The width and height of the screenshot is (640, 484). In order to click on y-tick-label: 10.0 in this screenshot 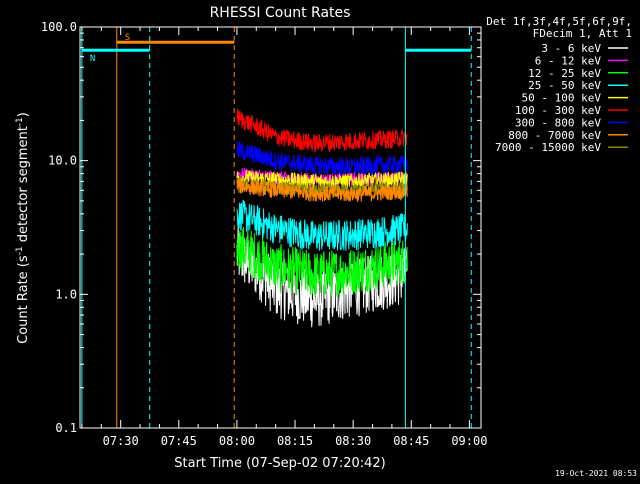, I will do `click(62, 161)`.